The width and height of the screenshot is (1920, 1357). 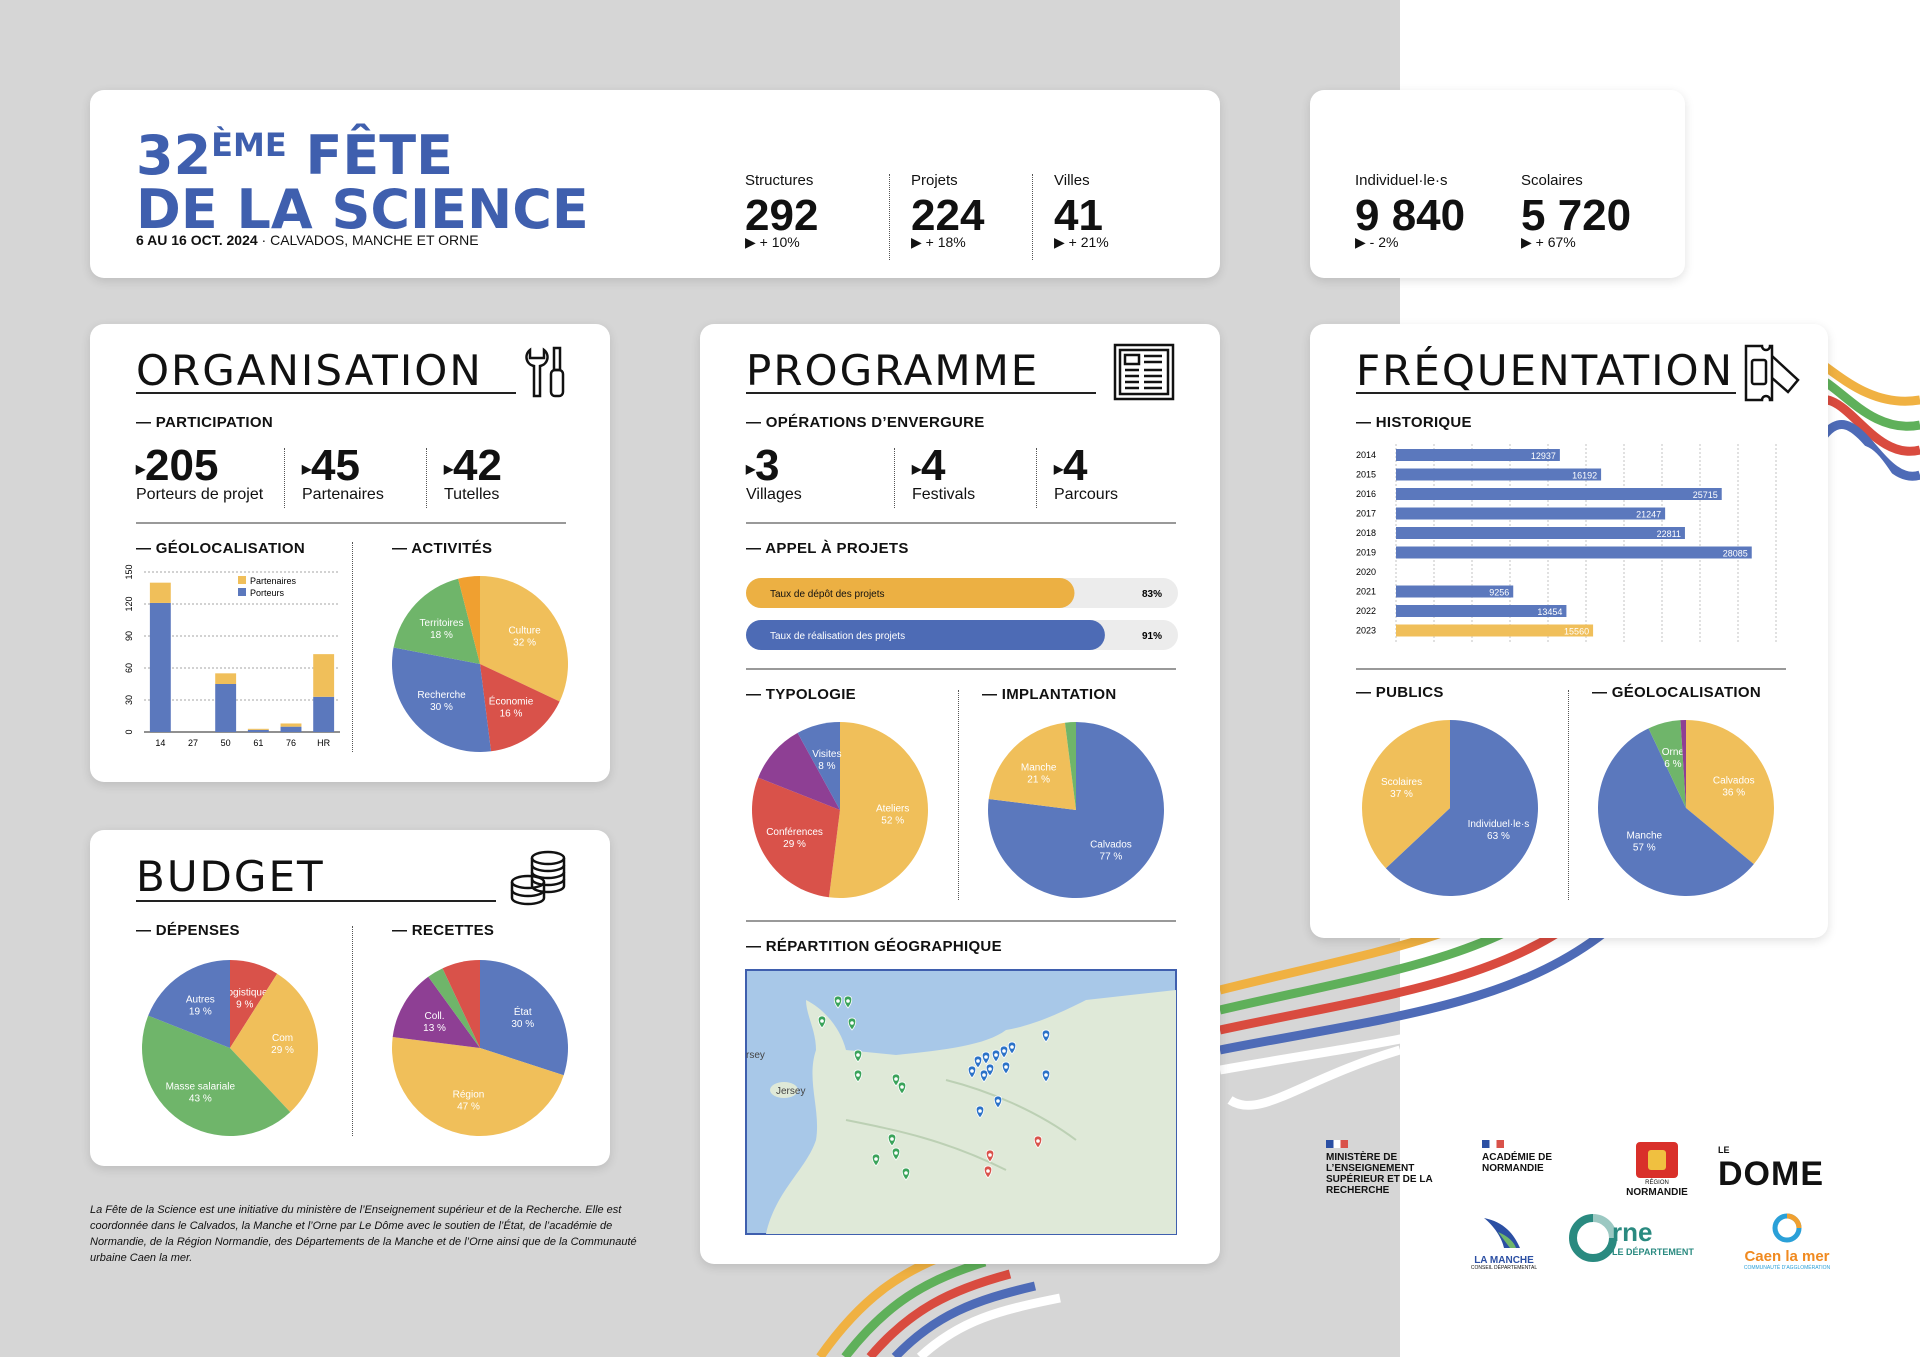 What do you see at coordinates (1517, 1163) in the screenshot?
I see `logo-academie-text: ACADÉMIE DE NORMANDIE` at bounding box center [1517, 1163].